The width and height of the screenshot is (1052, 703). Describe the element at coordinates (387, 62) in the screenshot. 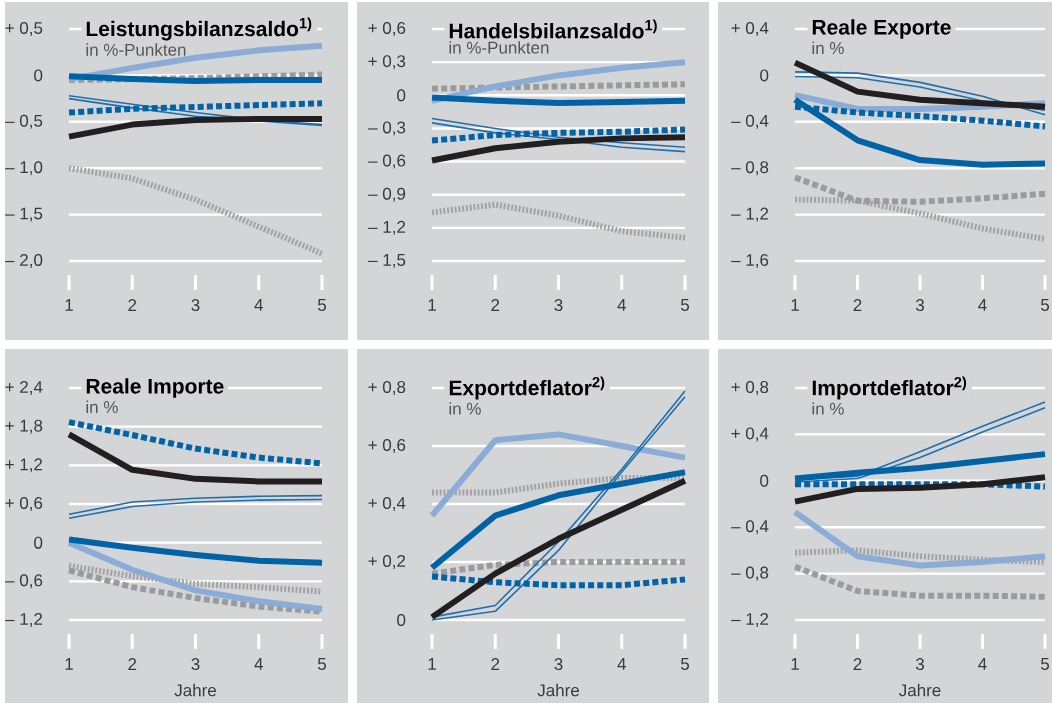

I see `y-tick-label: + 0,3` at that location.